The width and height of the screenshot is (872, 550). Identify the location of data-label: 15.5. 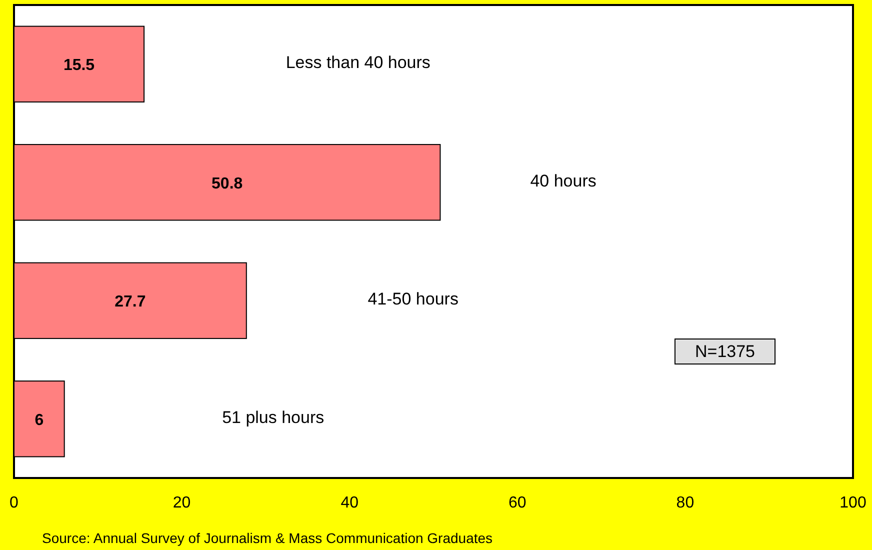
(79, 65).